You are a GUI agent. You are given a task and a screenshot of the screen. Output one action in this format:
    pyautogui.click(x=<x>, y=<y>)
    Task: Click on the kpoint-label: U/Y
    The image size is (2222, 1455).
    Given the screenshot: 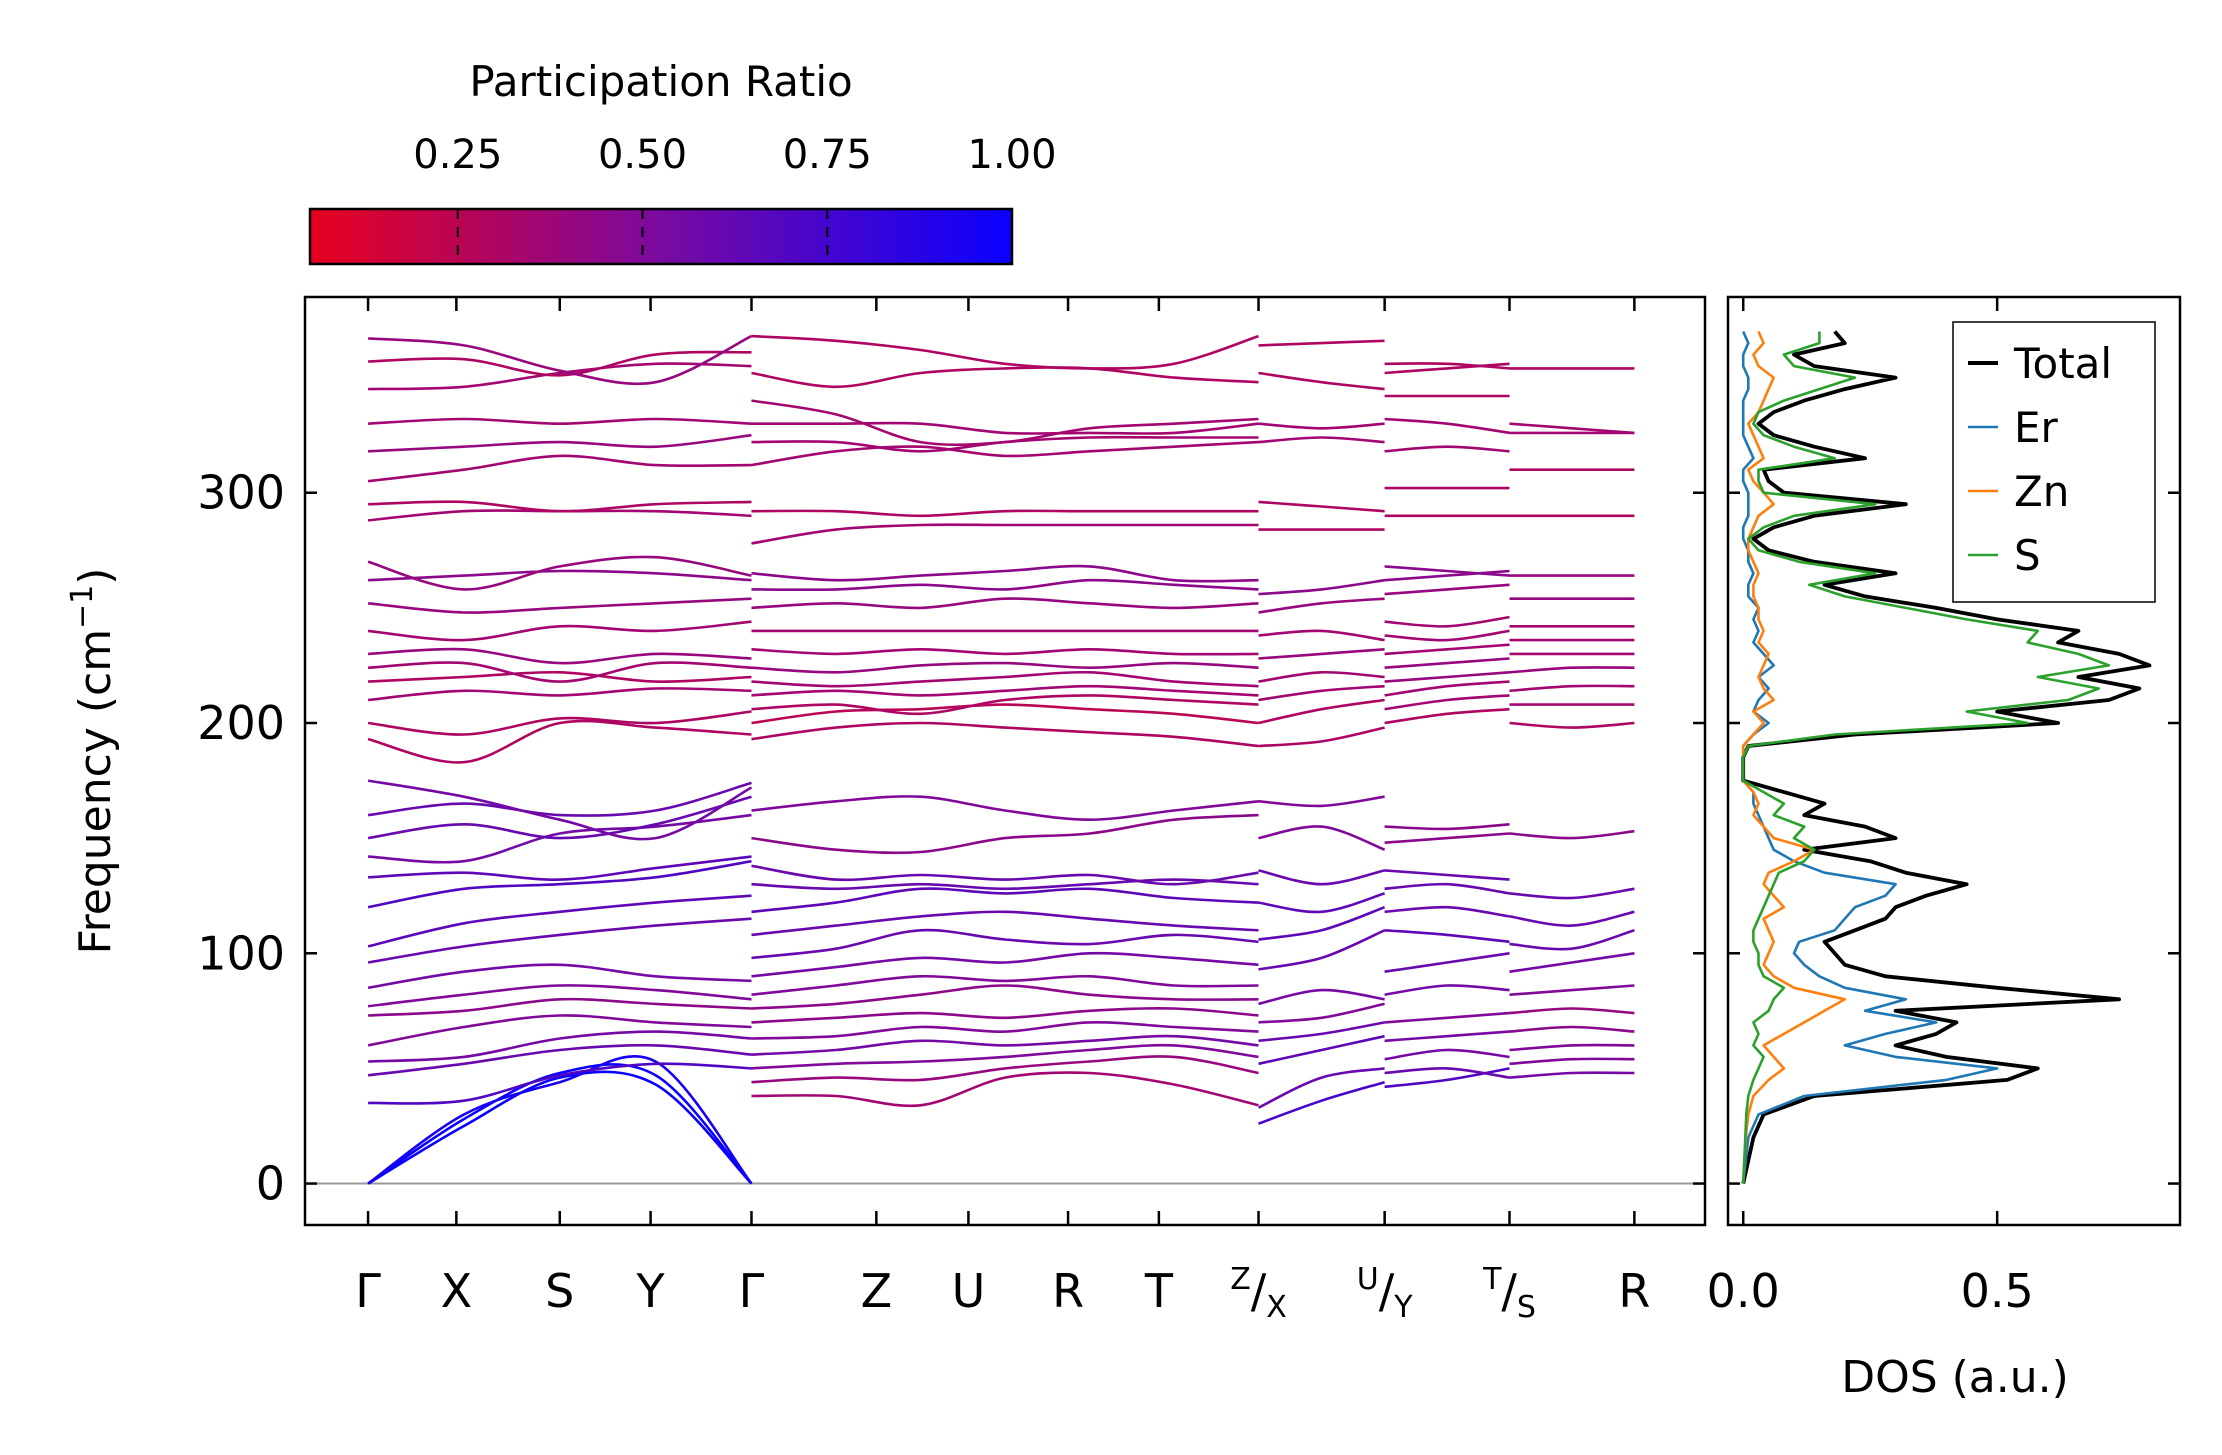 What is the action you would take?
    pyautogui.click(x=1385, y=1293)
    